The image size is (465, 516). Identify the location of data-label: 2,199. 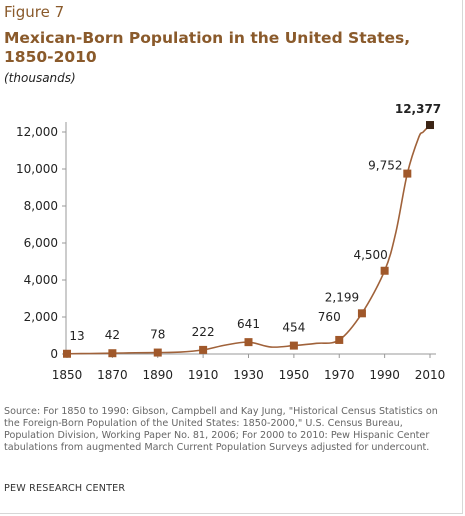
(342, 297).